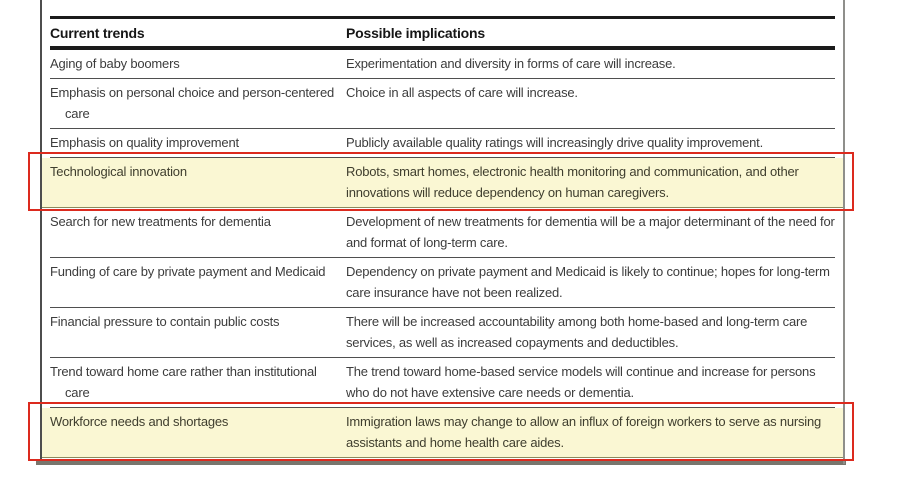  What do you see at coordinates (442, 48) in the screenshot?
I see `header-separator-rule` at bounding box center [442, 48].